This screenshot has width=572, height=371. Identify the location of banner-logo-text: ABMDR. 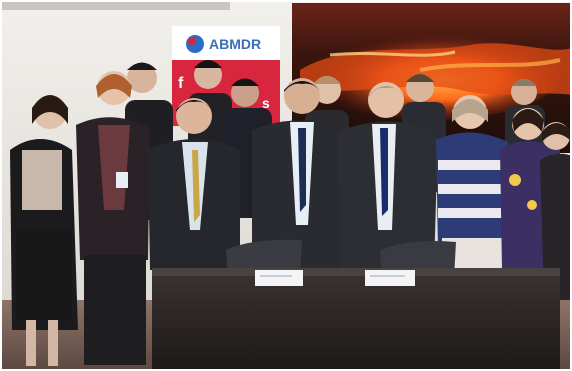
(235, 44).